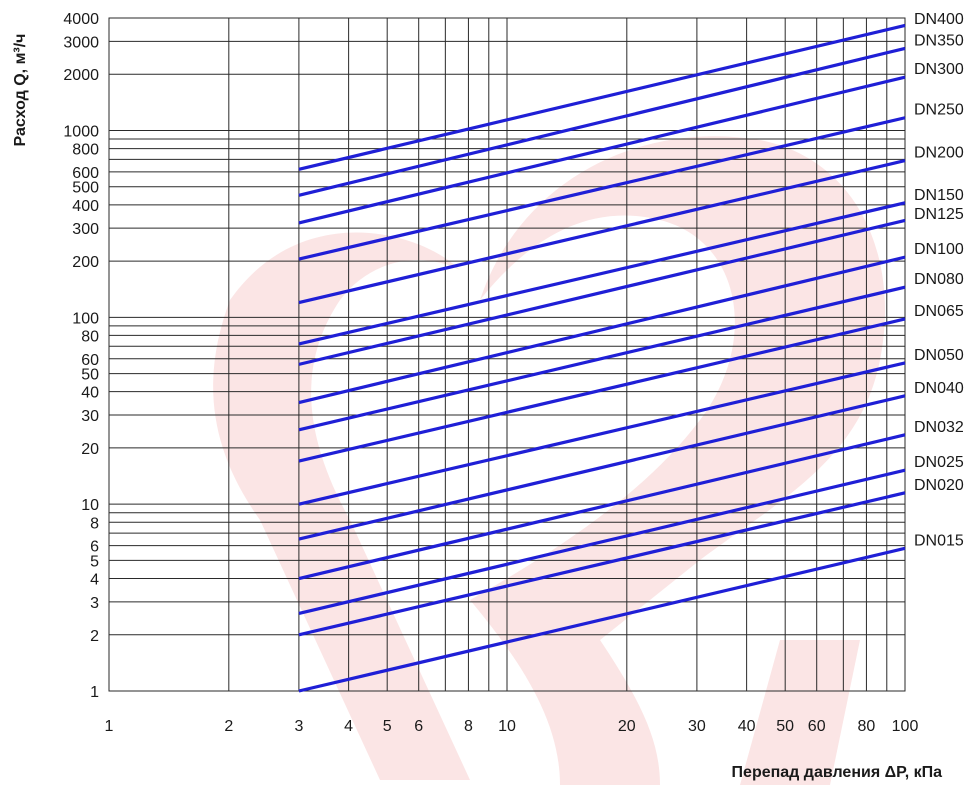 The height and width of the screenshot is (785, 976). Describe the element at coordinates (94, 561) in the screenshot. I see `y-tick-label: 5` at that location.